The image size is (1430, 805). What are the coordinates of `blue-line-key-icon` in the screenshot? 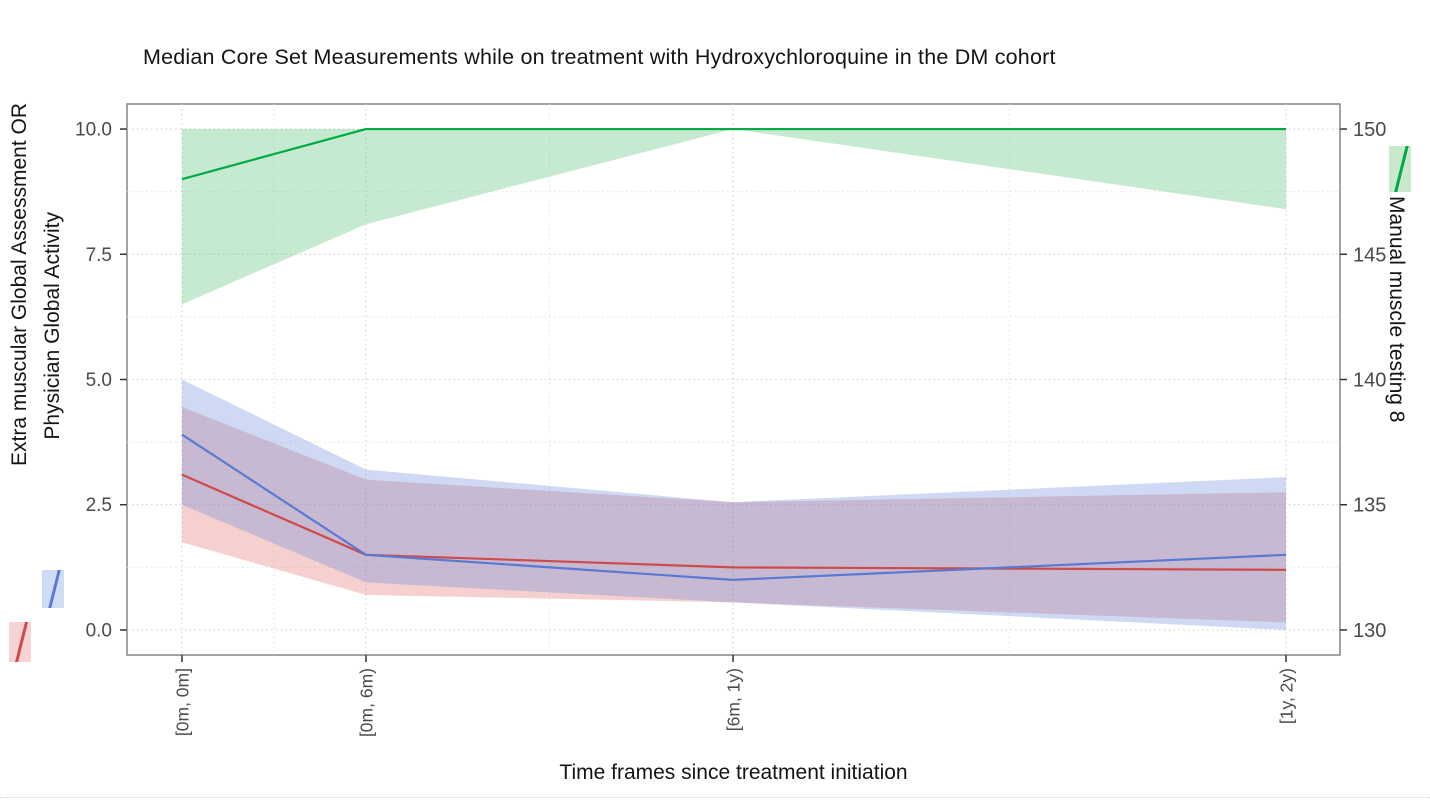 It's located at (54, 589).